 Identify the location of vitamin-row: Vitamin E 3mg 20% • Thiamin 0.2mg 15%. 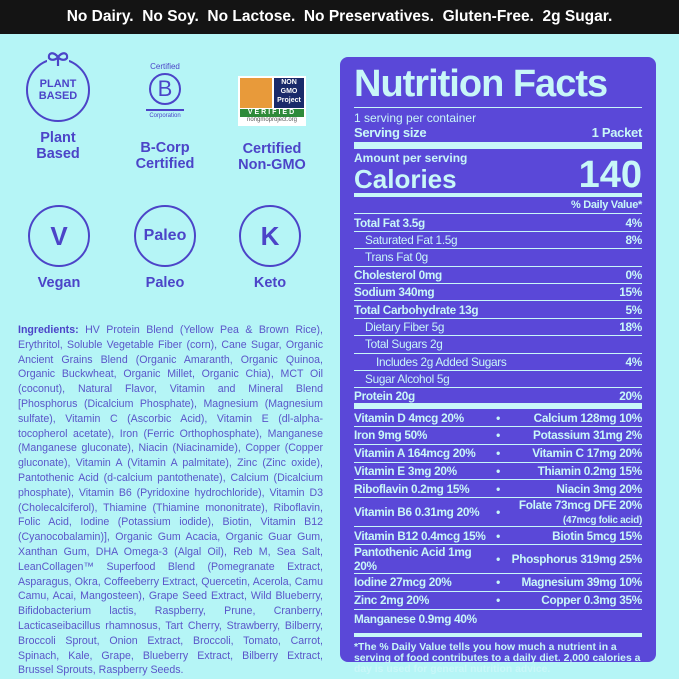
(498, 472).